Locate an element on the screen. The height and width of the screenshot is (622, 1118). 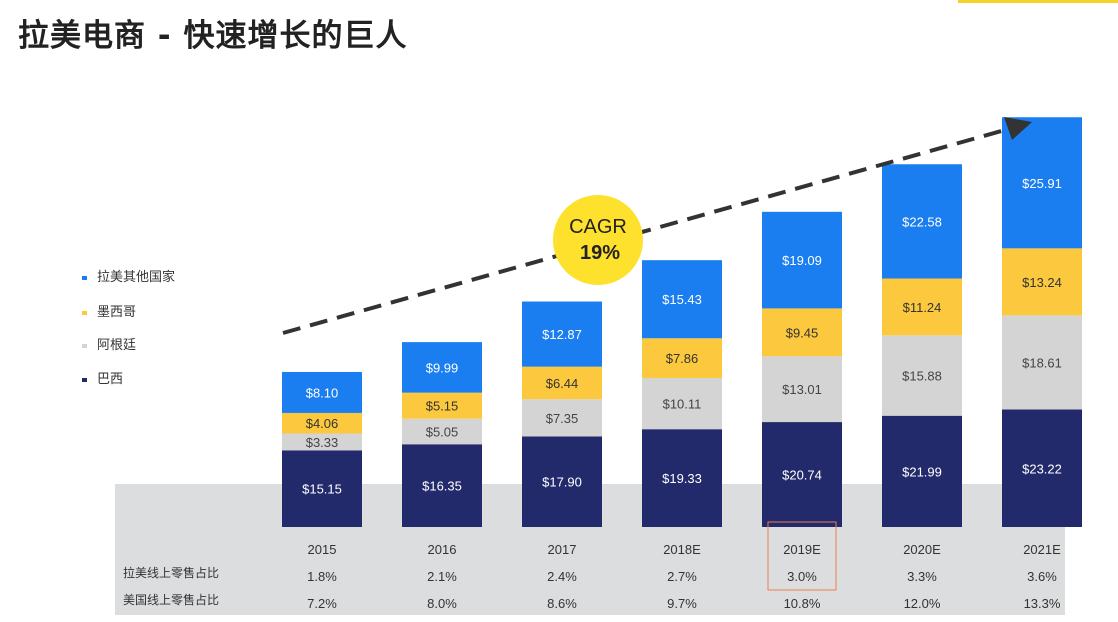
table-cell: 3.3% is located at coordinates (922, 576).